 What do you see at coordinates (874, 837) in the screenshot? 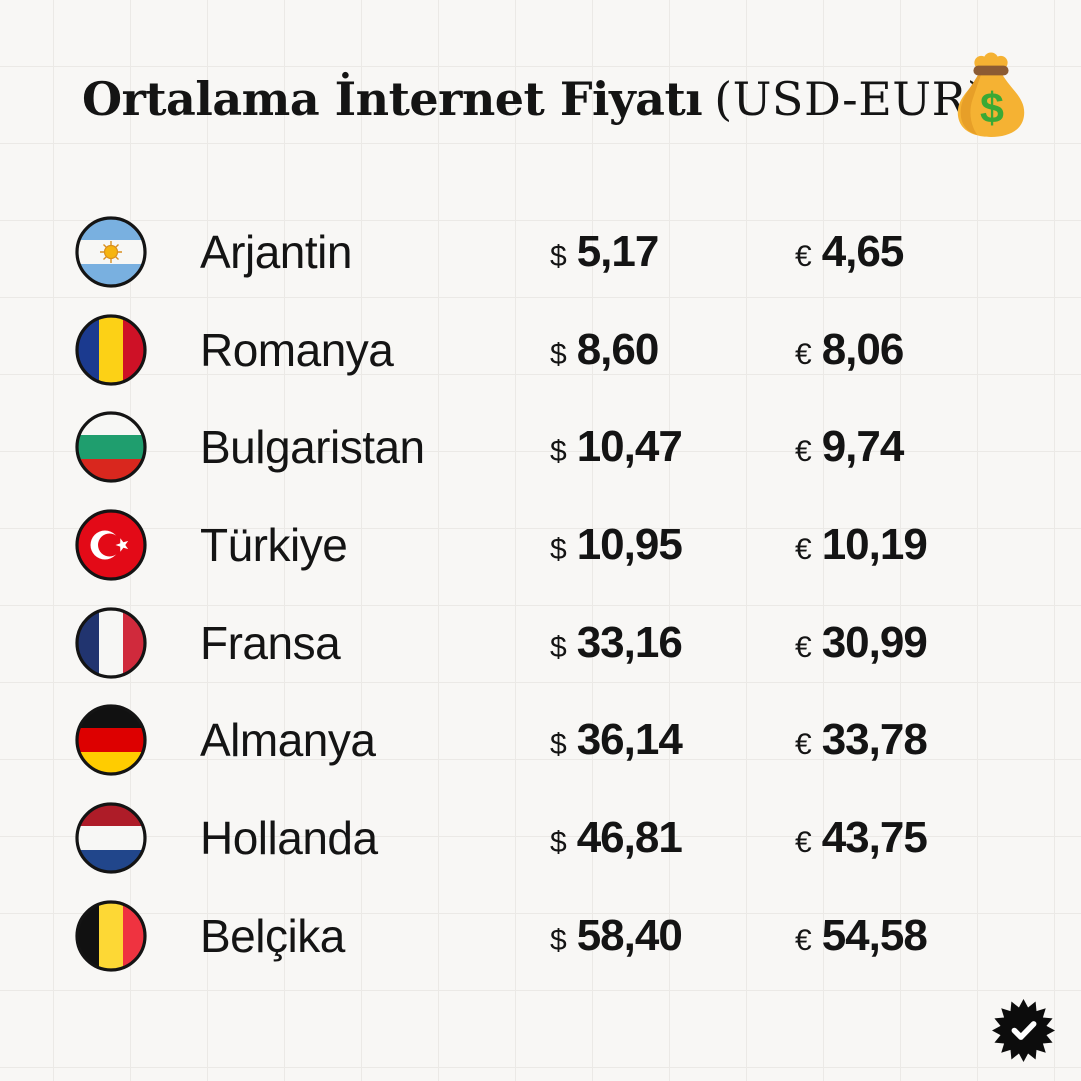
I see `eur-value: 43,75` at bounding box center [874, 837].